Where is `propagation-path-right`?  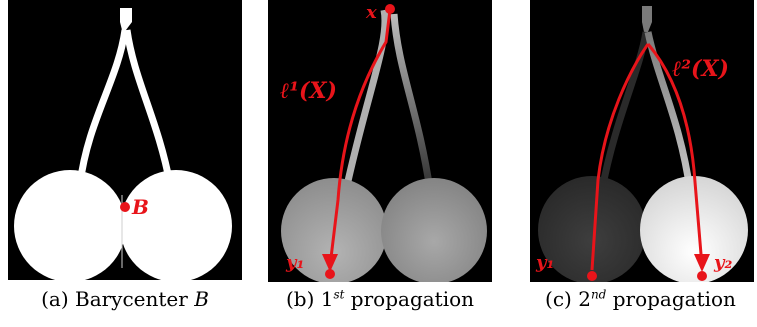 propagation-path-right is located at coordinates (675, 155).